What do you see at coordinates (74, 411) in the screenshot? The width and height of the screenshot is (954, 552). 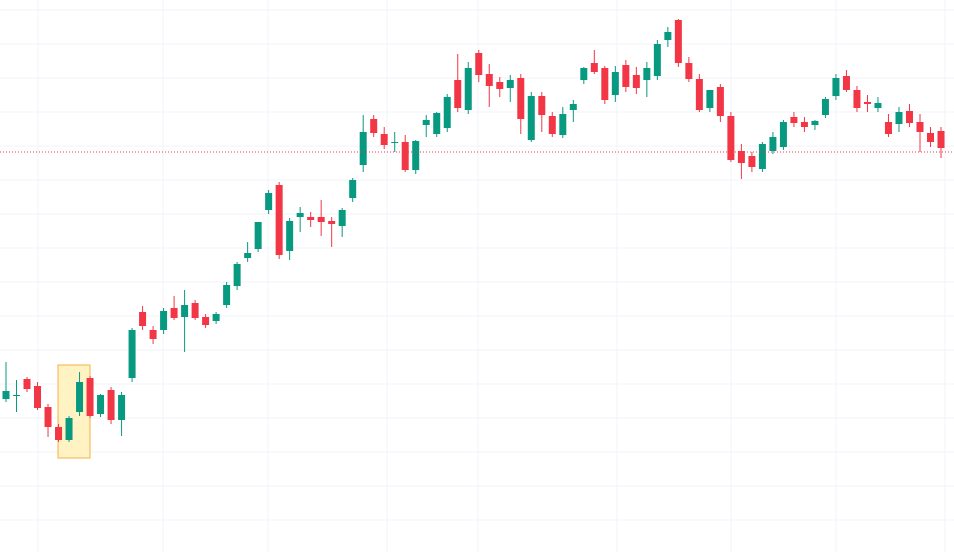 I see `highlight-box` at bounding box center [74, 411].